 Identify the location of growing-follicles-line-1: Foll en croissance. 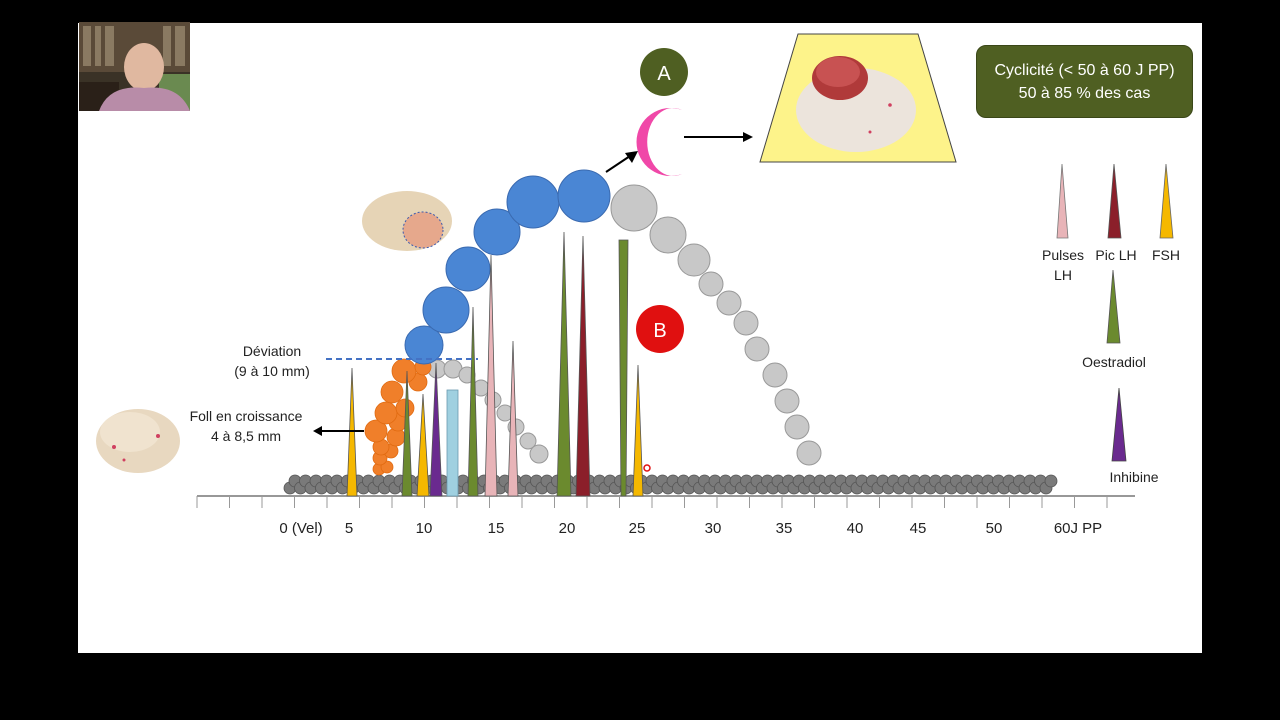
(246, 416).